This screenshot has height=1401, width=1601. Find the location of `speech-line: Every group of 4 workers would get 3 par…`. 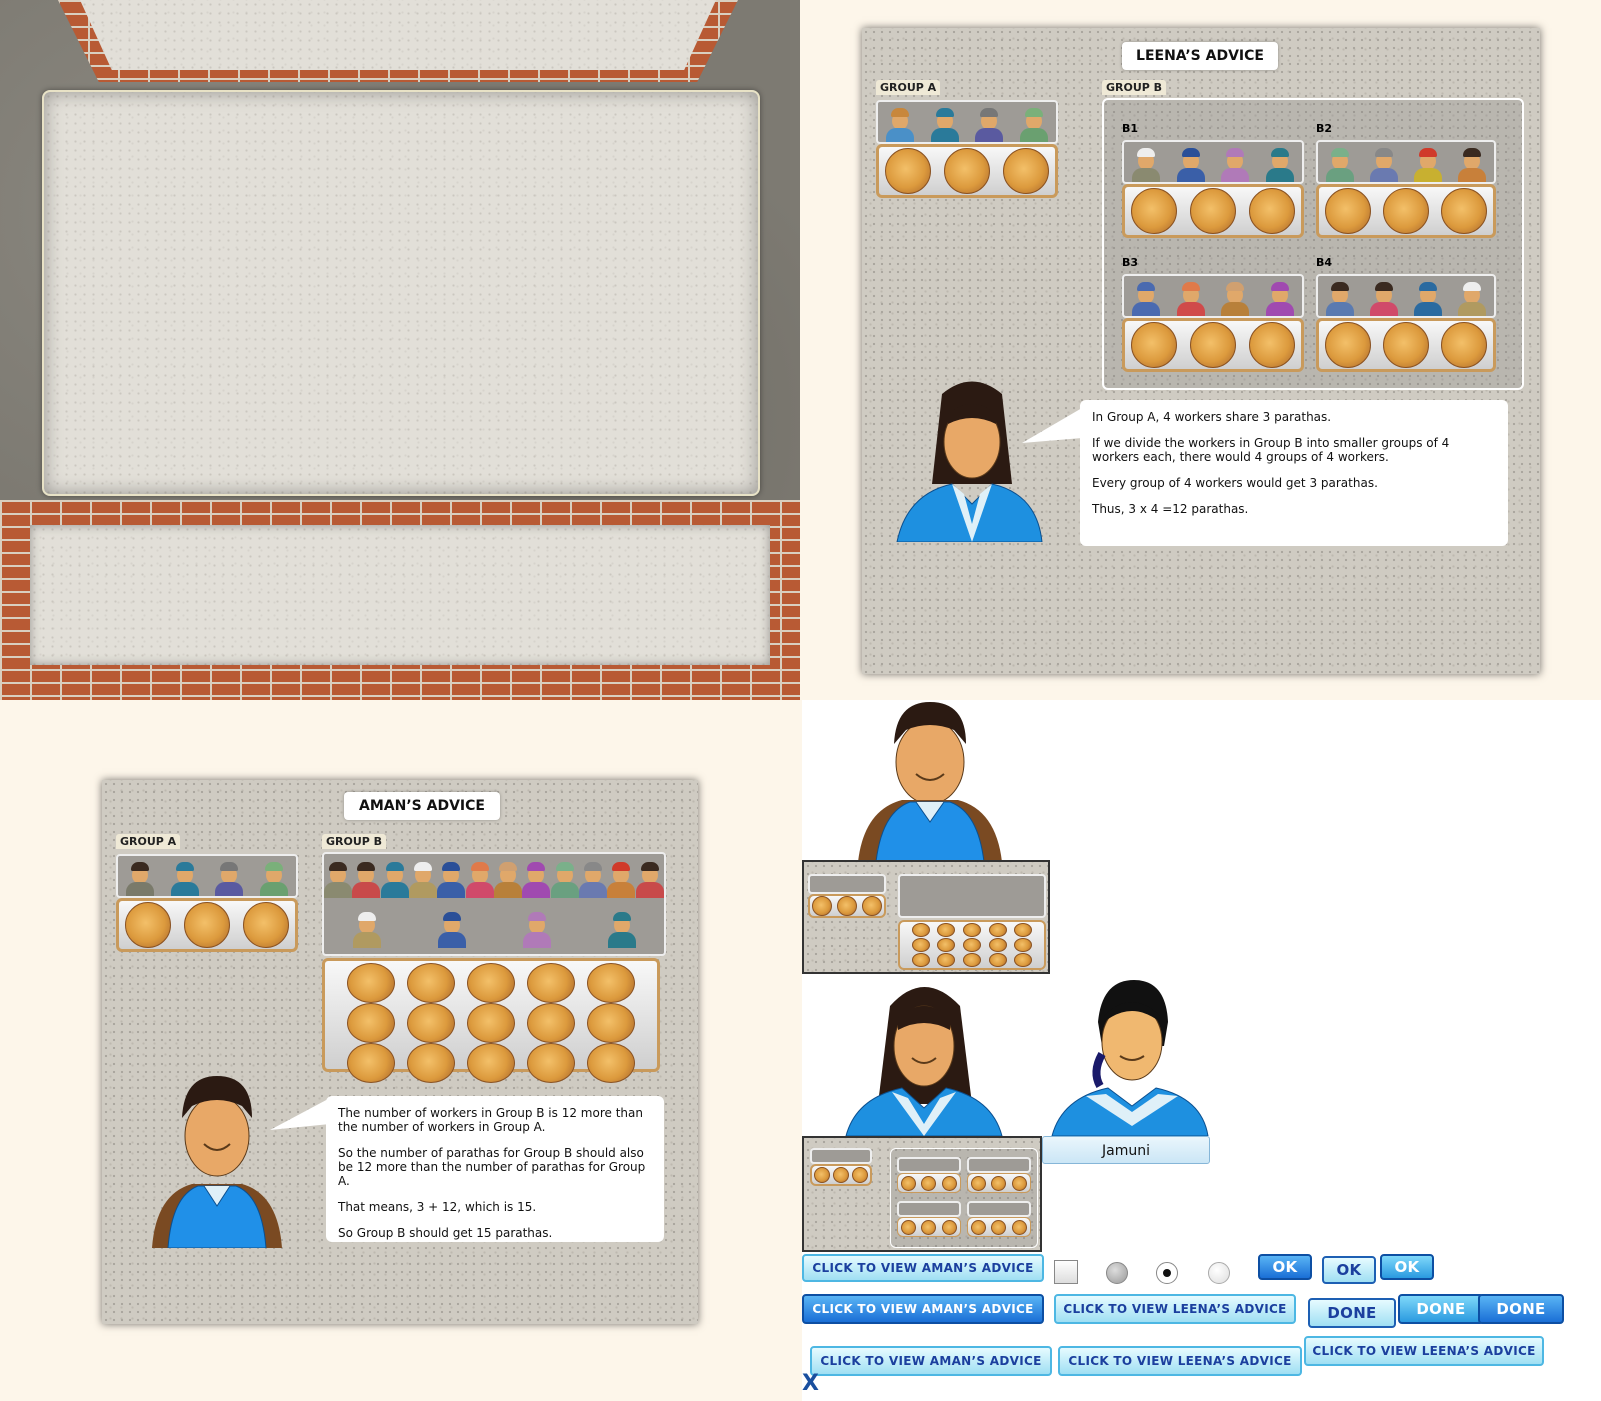

speech-line: Every group of 4 workers would get 3 par… is located at coordinates (1235, 483).